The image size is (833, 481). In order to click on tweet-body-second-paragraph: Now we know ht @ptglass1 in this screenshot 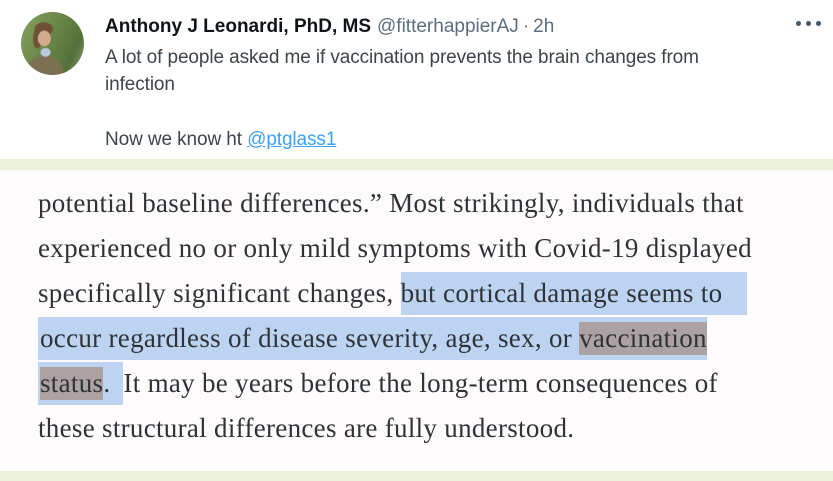, I will do `click(220, 139)`.